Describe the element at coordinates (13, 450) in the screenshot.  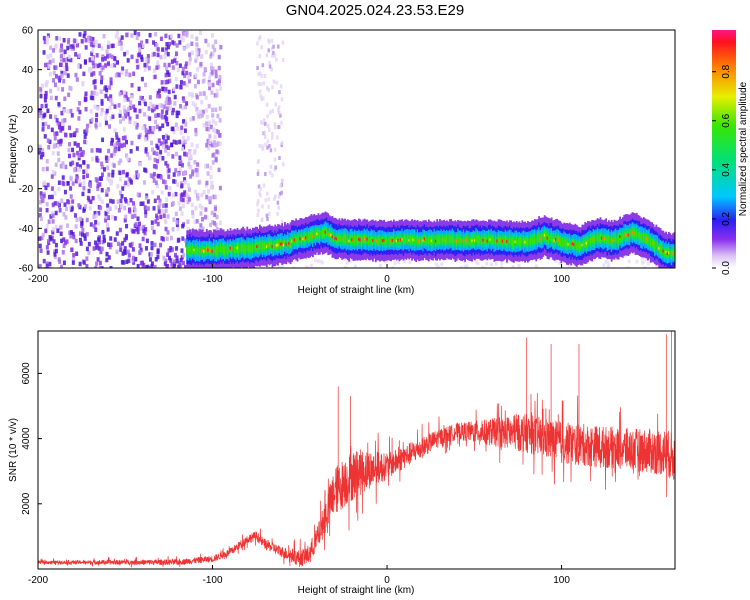
I see `snr-y-label: SNR (10 * v/v)` at that location.